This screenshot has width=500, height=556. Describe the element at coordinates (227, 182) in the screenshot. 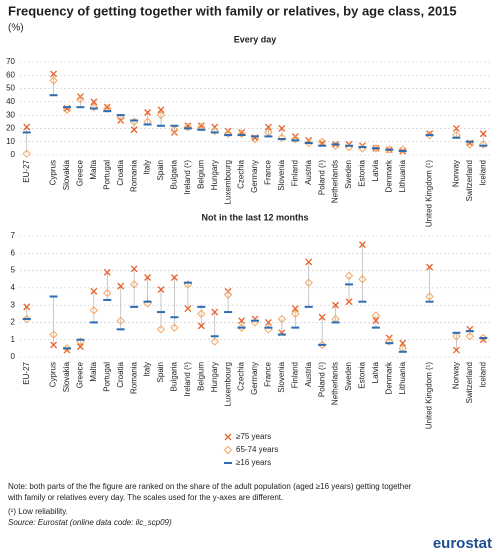

I see `x-tick-label: Luxembourg` at that location.